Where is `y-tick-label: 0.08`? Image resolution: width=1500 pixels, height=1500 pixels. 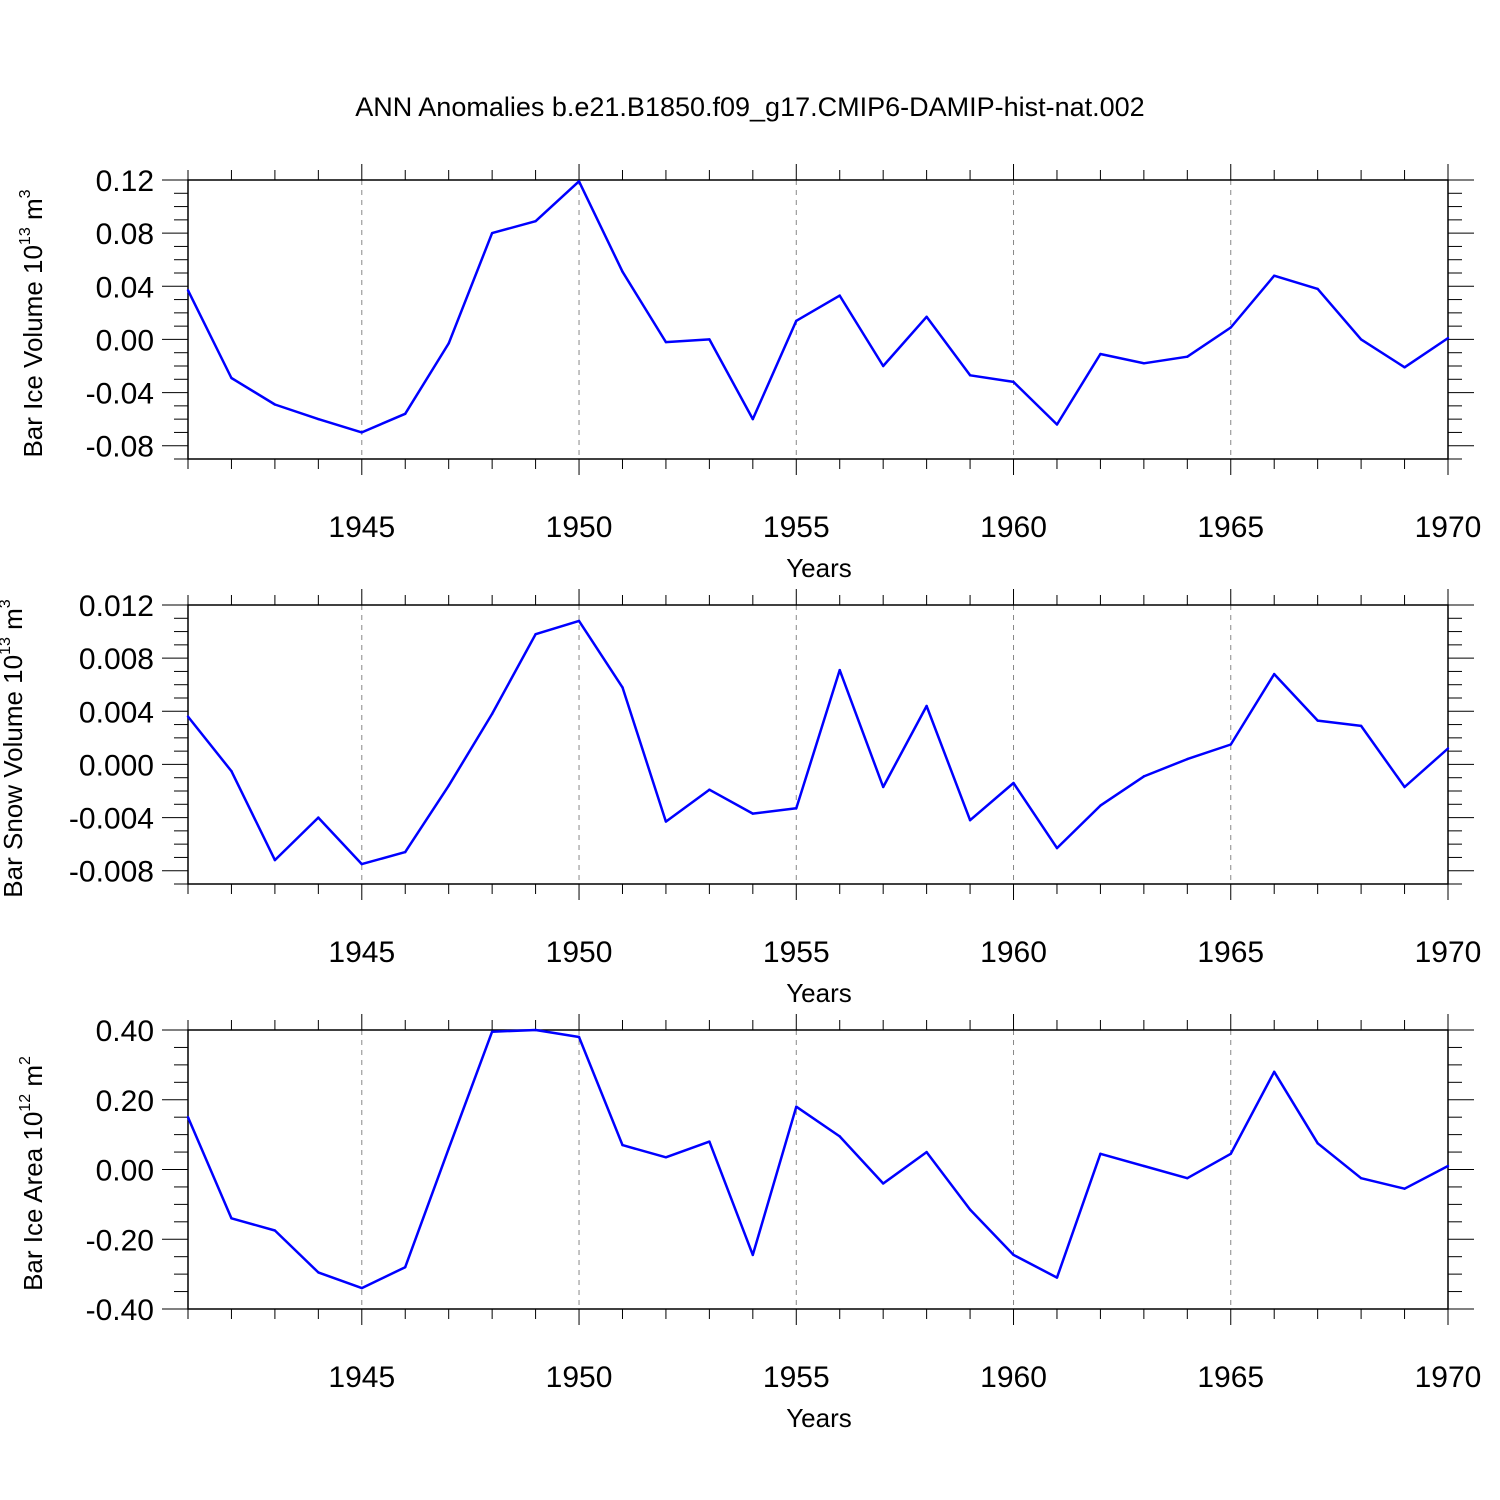
y-tick-label: 0.08 is located at coordinates (125, 234).